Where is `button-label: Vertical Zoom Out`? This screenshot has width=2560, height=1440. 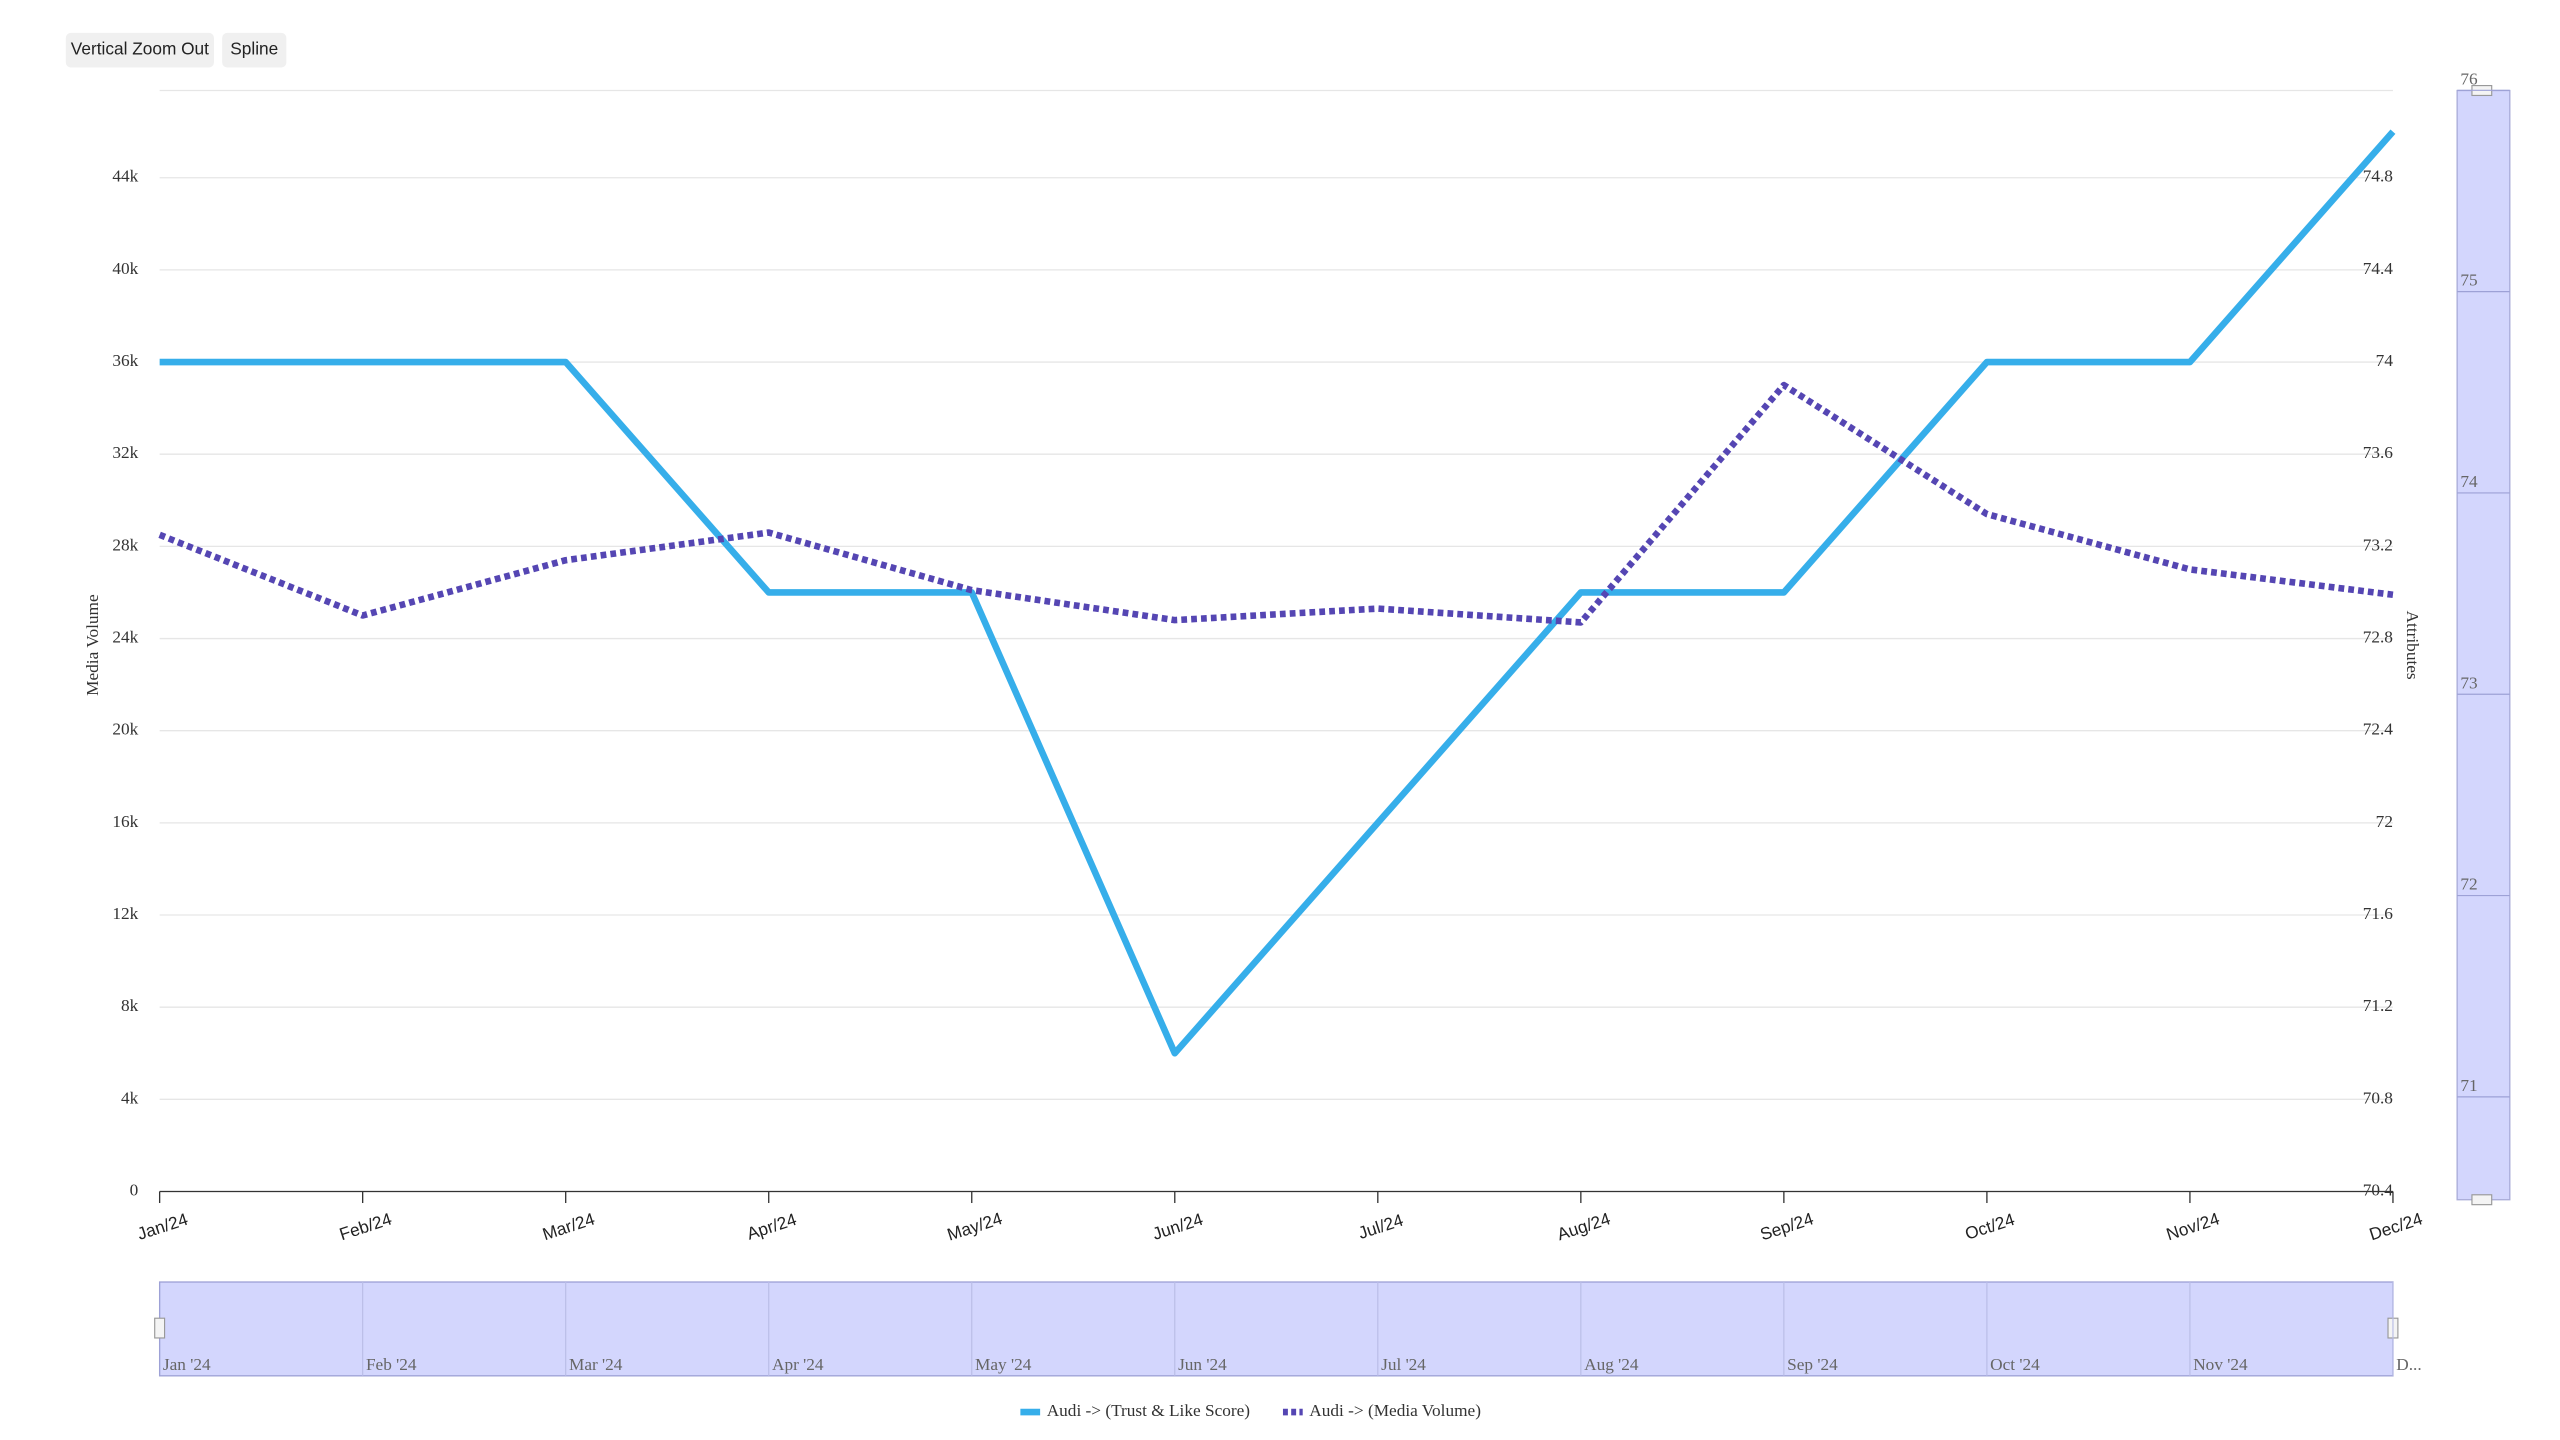 button-label: Vertical Zoom Out is located at coordinates (140, 49).